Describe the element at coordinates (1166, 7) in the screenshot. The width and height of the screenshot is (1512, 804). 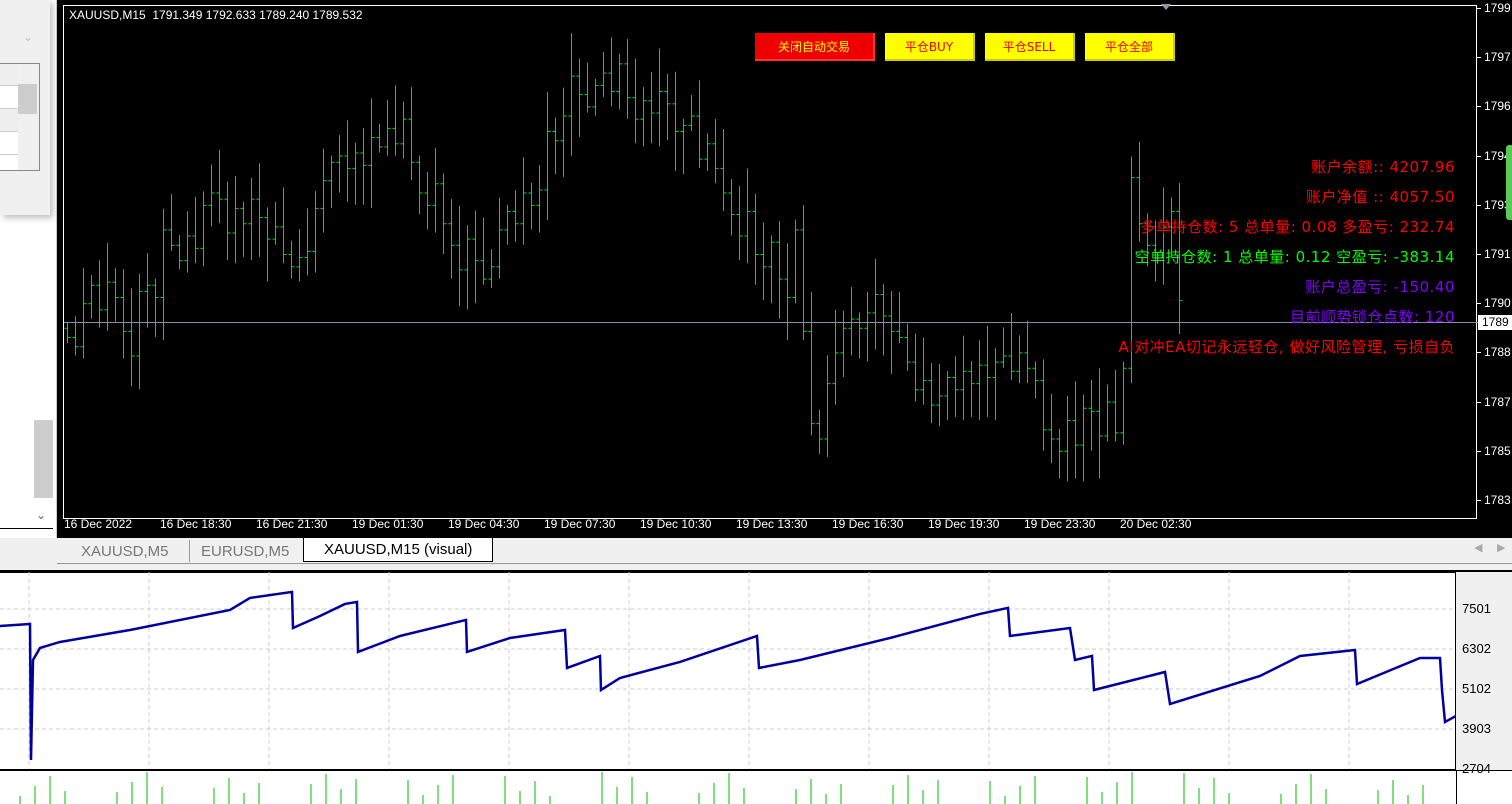
I see `chart-shift-marker-icon` at that location.